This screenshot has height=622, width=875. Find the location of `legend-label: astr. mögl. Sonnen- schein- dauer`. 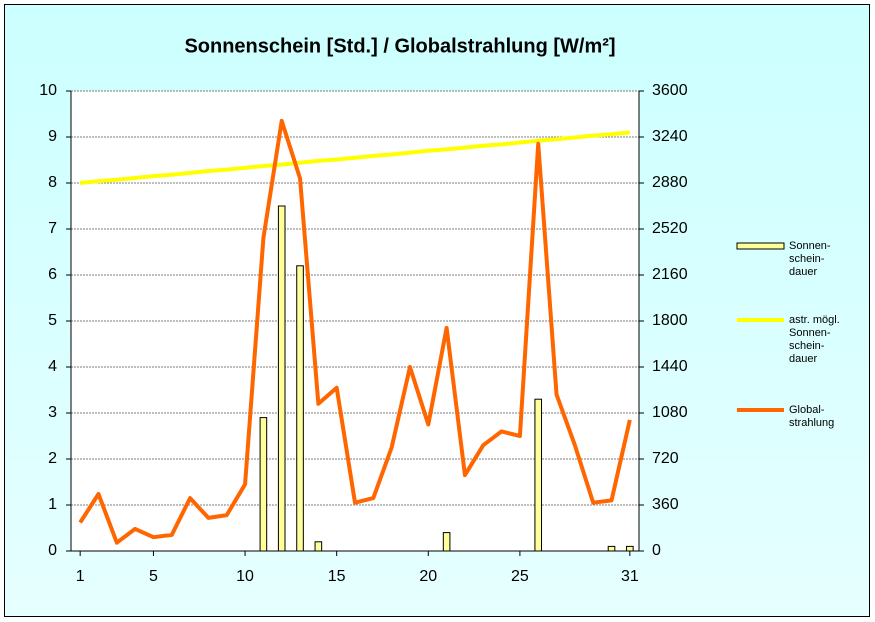

legend-label: astr. mögl. Sonnen- schein- dauer is located at coordinates (814, 339).